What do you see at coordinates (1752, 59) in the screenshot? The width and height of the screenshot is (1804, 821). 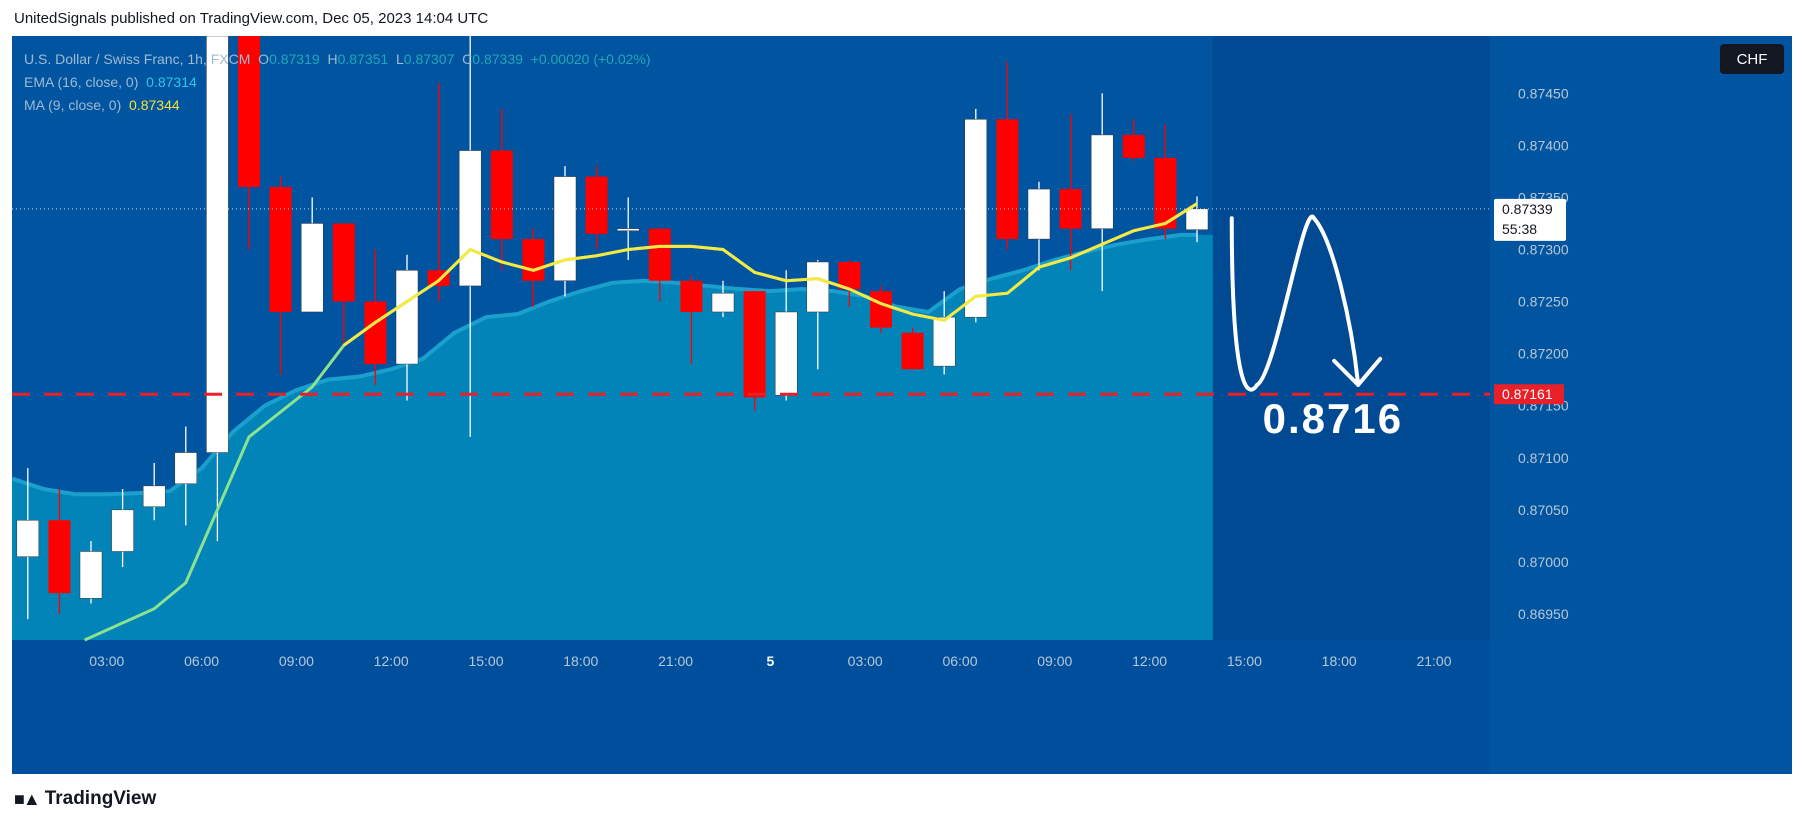 I see `currency-button: CHF` at bounding box center [1752, 59].